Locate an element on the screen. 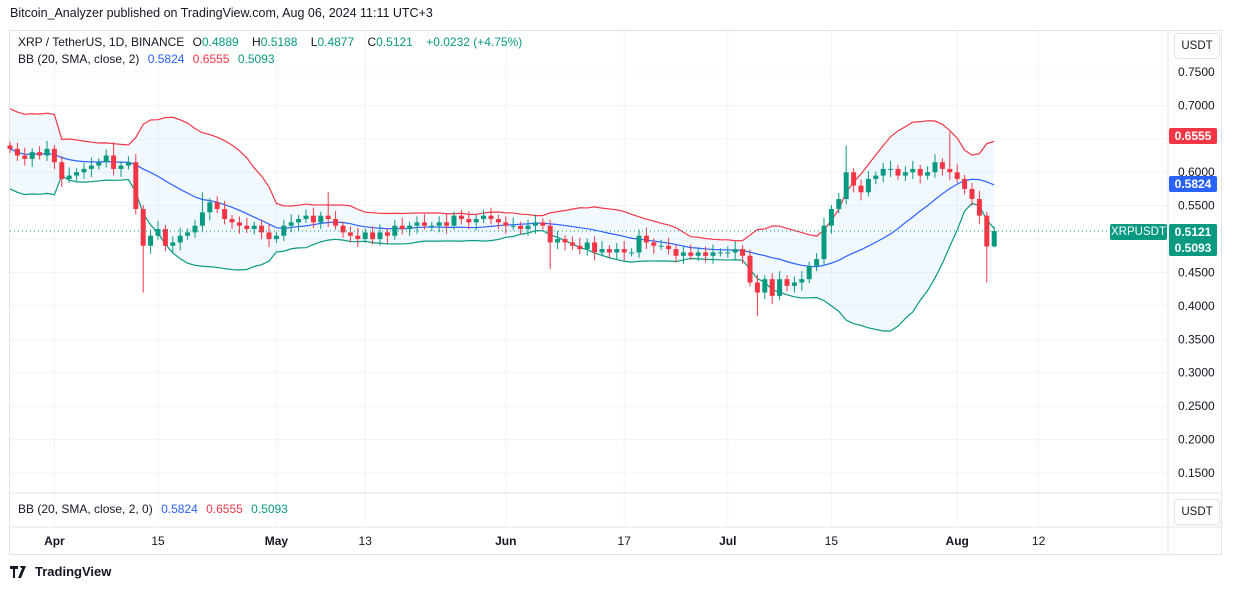 Image resolution: width=1233 pixels, height=590 pixels. price-tick-label: 0.7000 is located at coordinates (1196, 105).